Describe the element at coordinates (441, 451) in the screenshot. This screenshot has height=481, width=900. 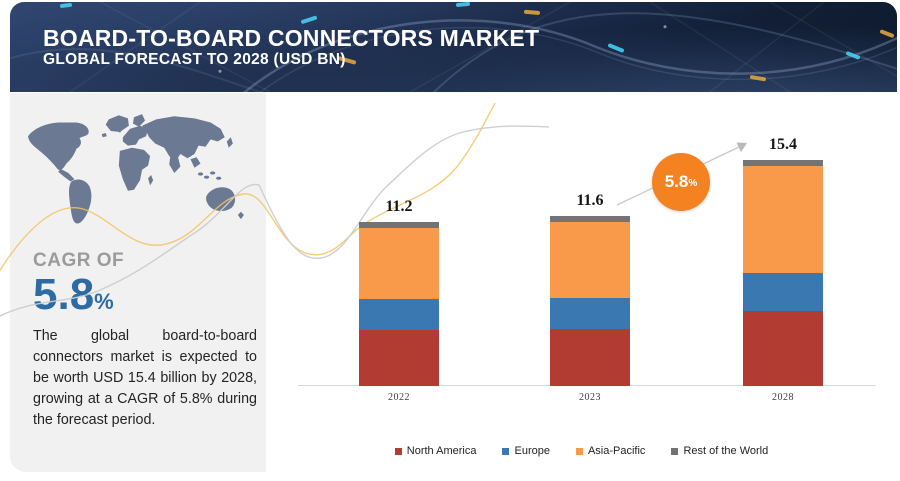
I see `legend-label: North America` at that location.